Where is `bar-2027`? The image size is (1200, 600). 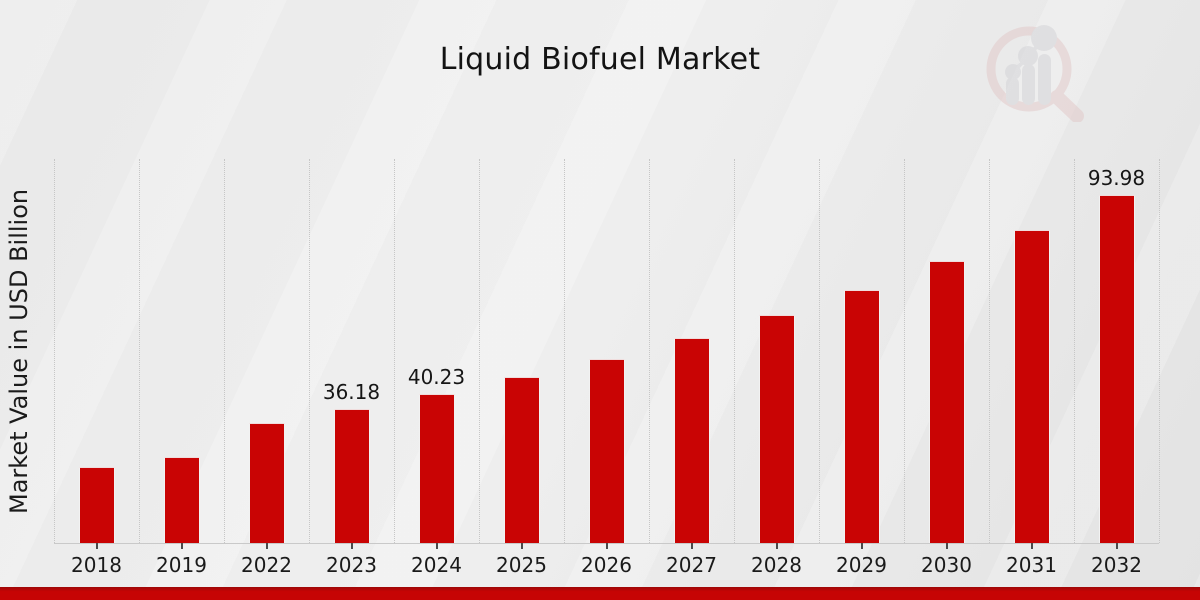 bar-2027 is located at coordinates (691, 440).